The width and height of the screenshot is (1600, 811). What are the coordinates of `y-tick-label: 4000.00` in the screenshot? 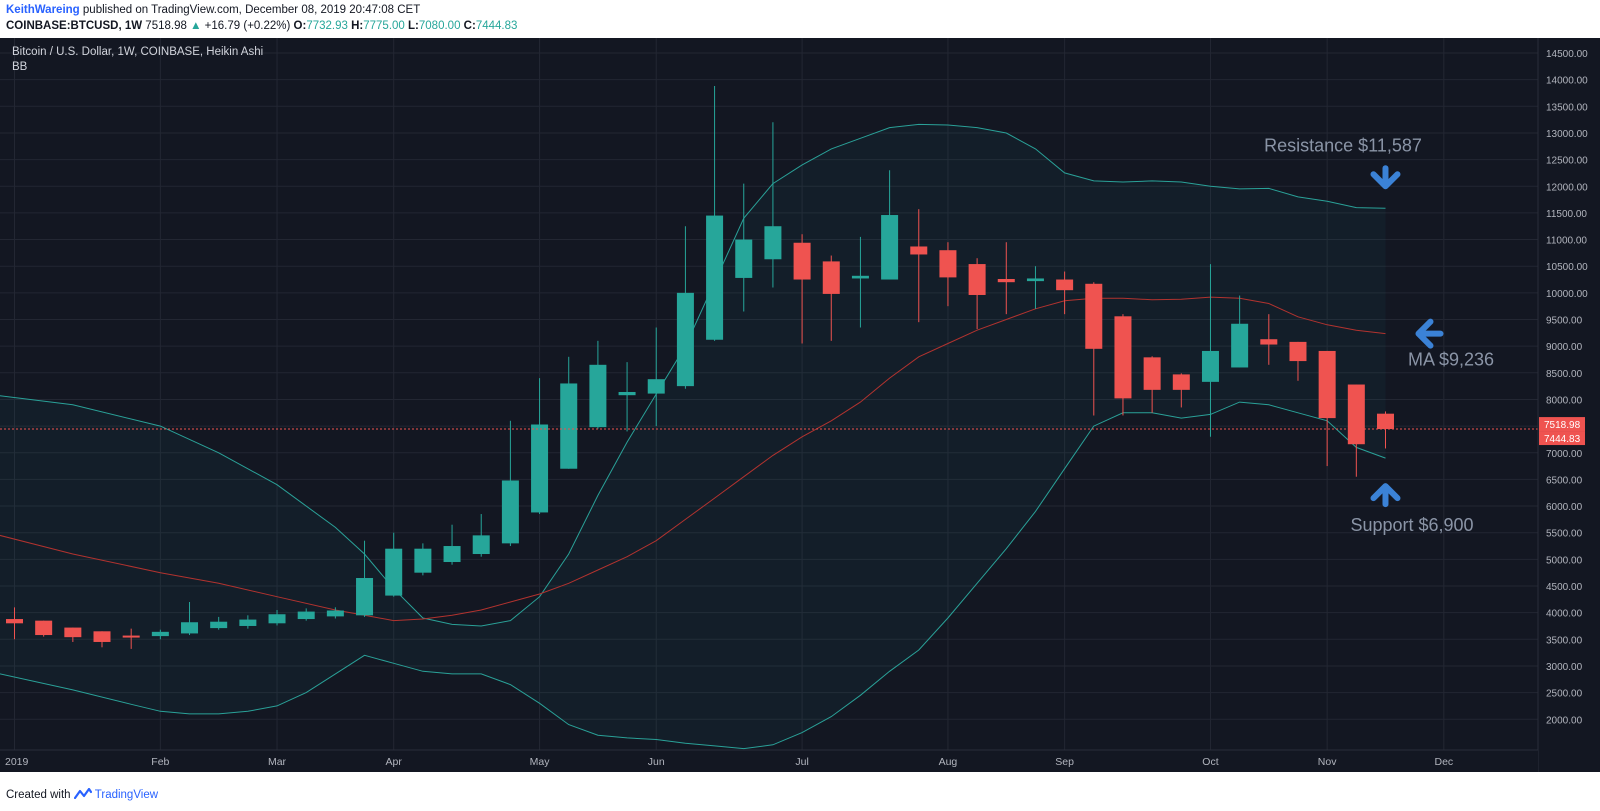 It's located at (1564, 614).